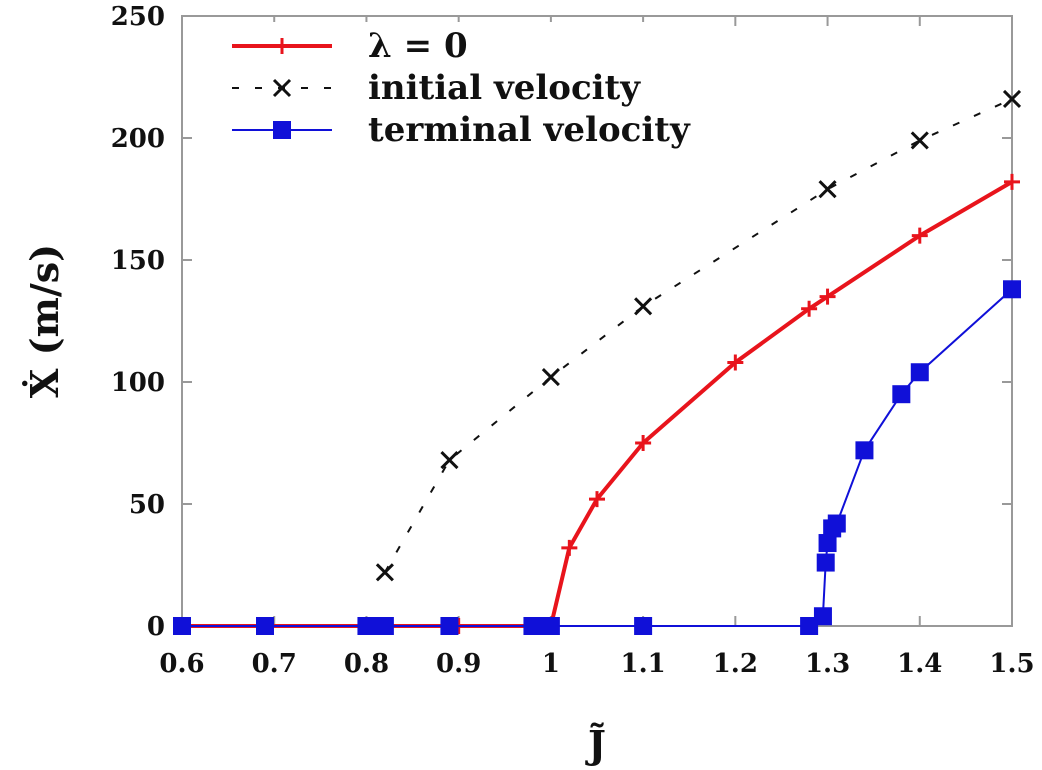  I want to click on legend-item: terminal velocity, so click(461, 130).